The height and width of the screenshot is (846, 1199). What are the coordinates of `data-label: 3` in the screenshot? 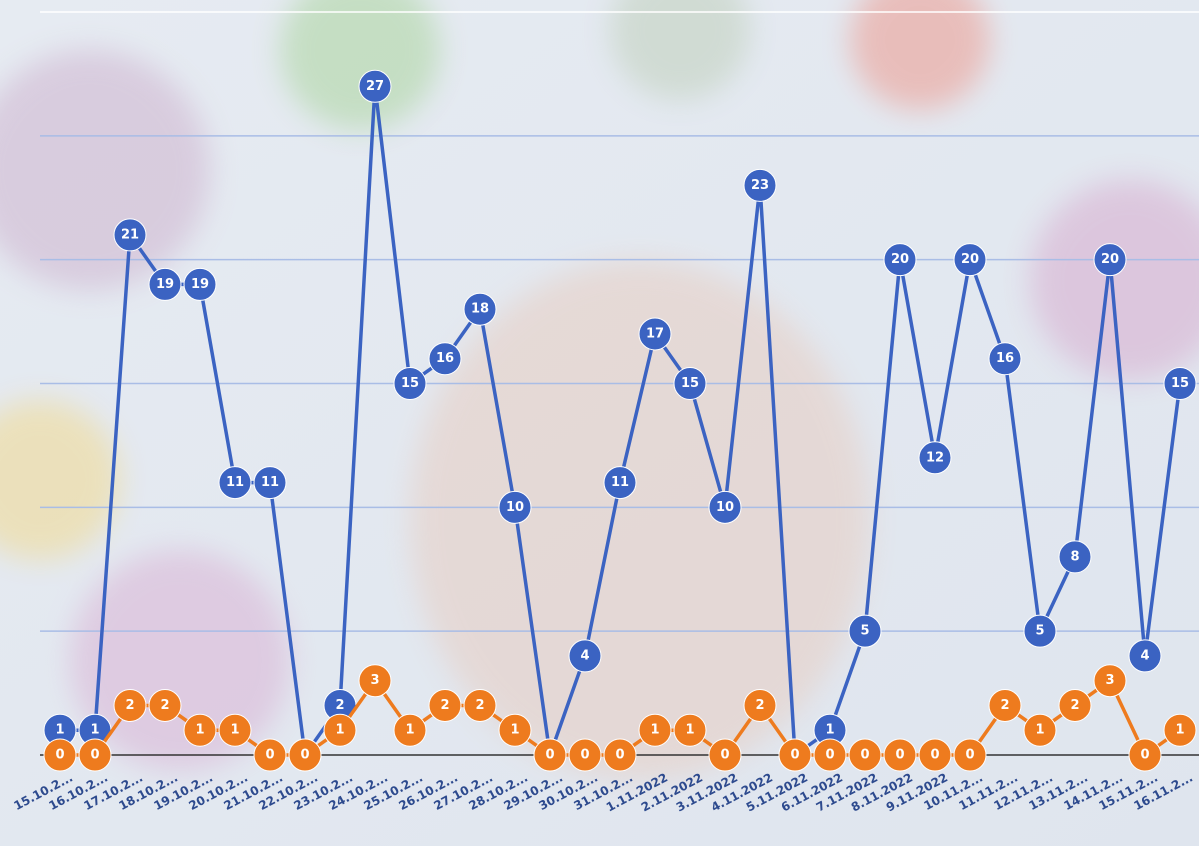 It's located at (374, 680).